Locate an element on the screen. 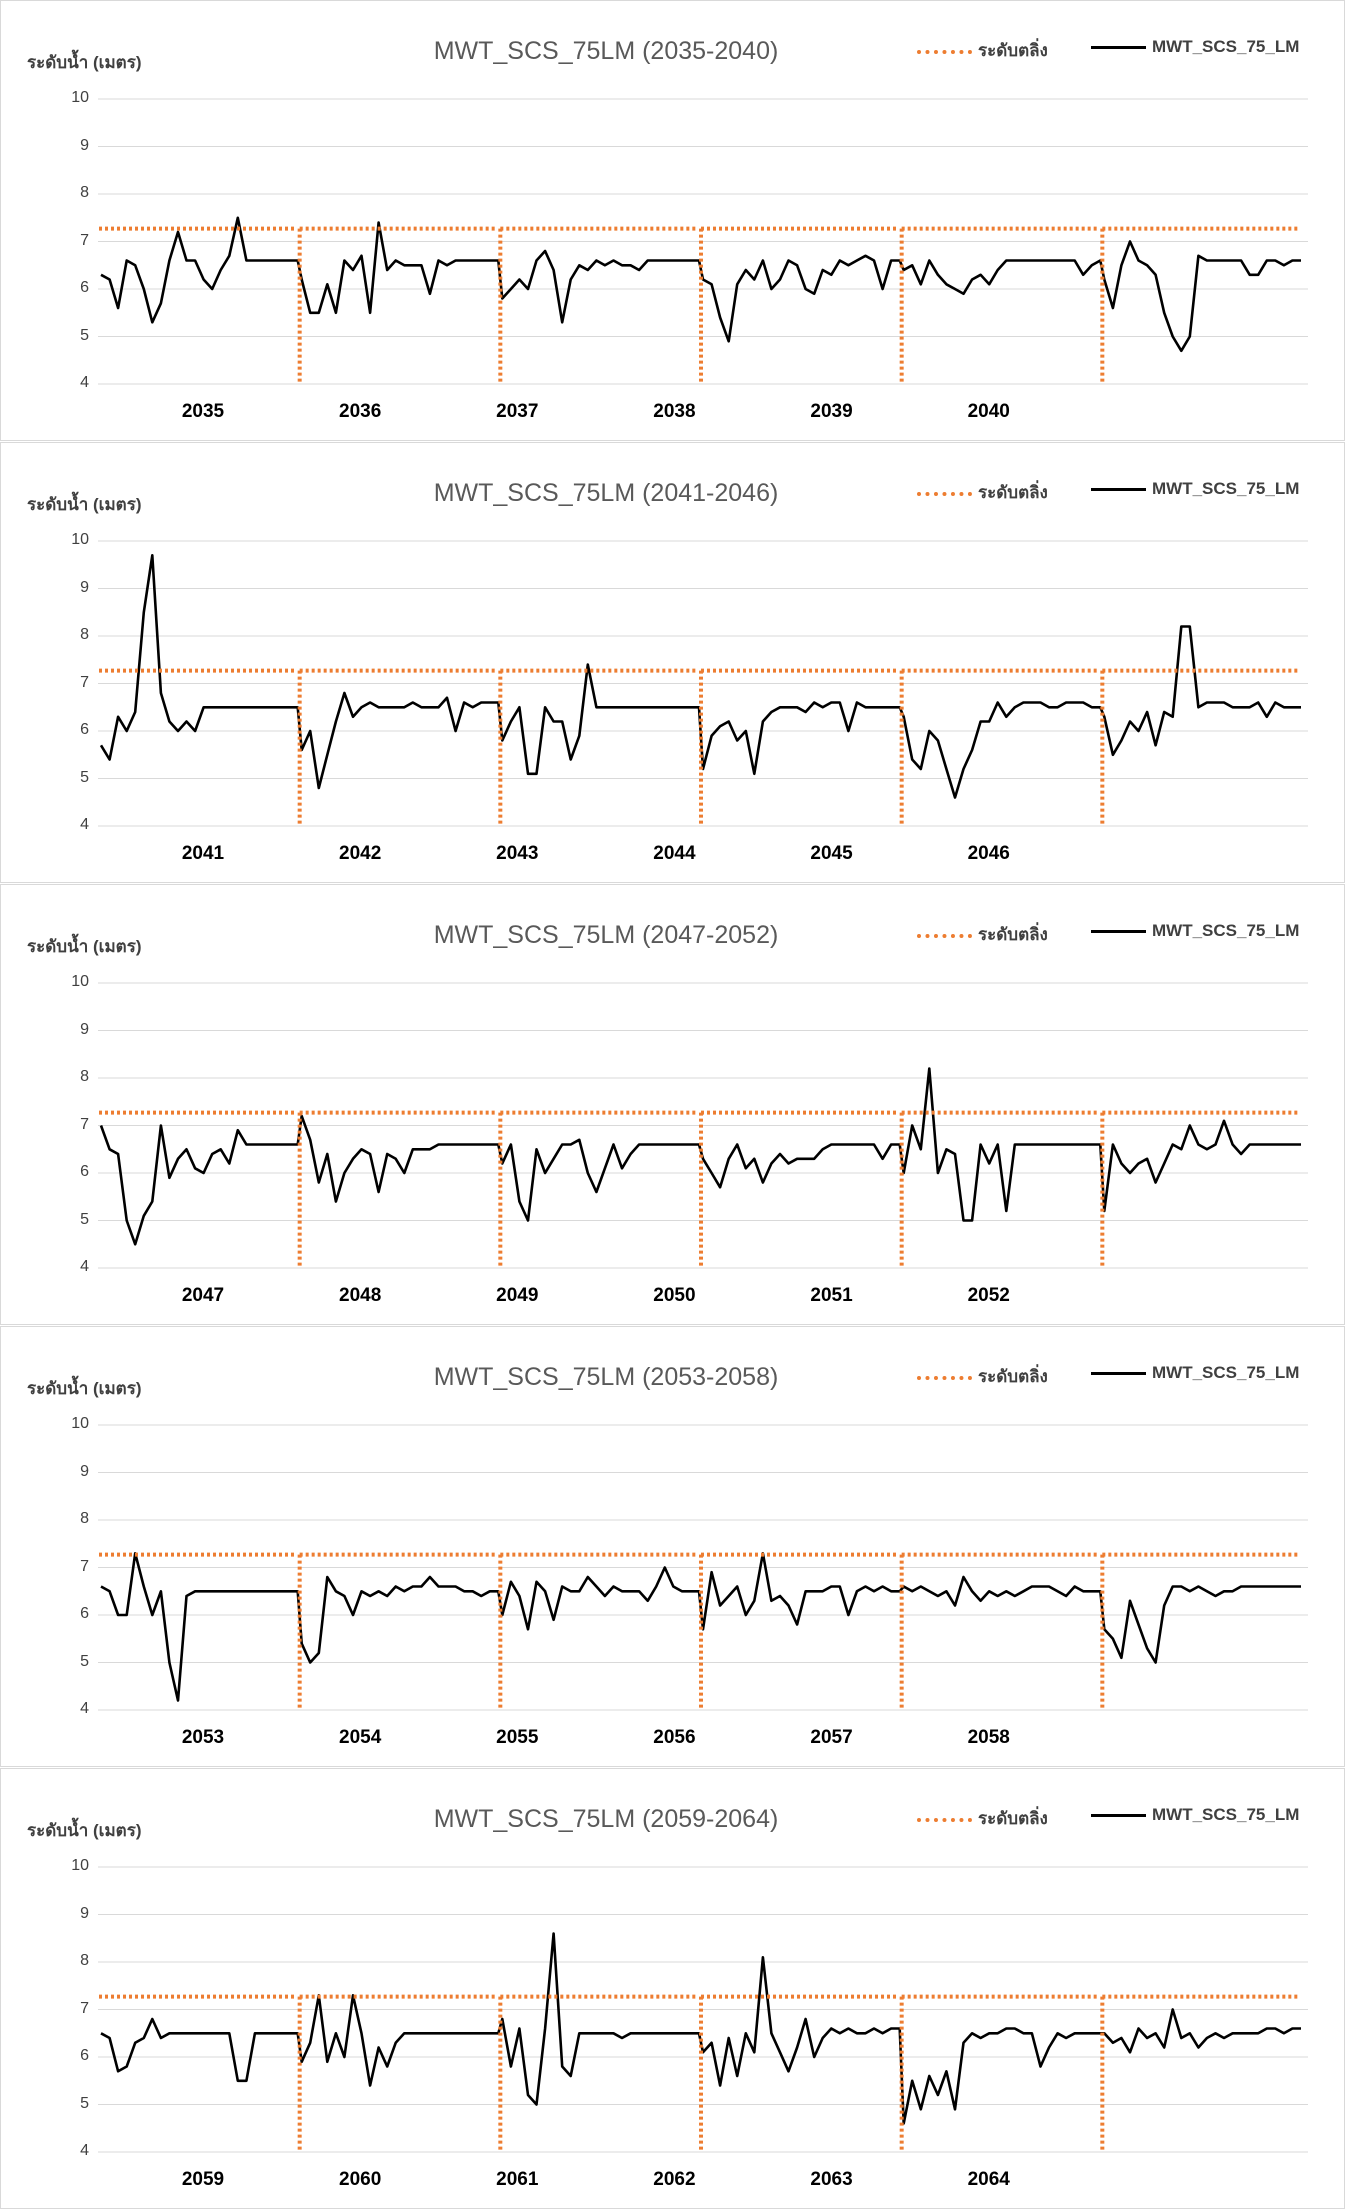  x-tick-label: 2047 is located at coordinates (203, 1295).